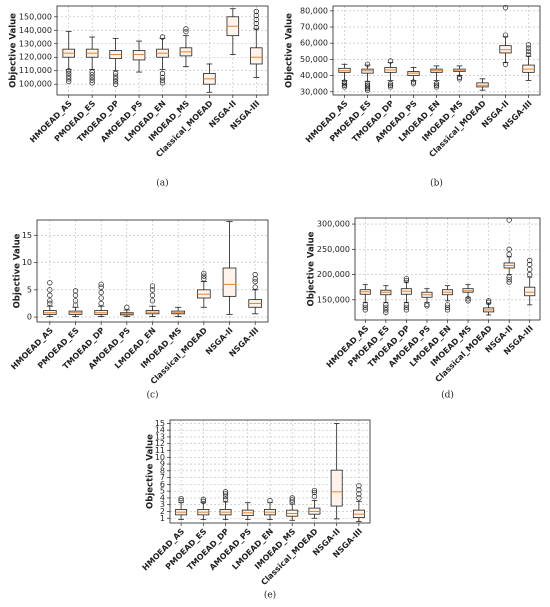 This screenshot has width=550, height=607. What do you see at coordinates (314, 75) in the screenshot?
I see `y-tick-label: 40,000` at bounding box center [314, 75].